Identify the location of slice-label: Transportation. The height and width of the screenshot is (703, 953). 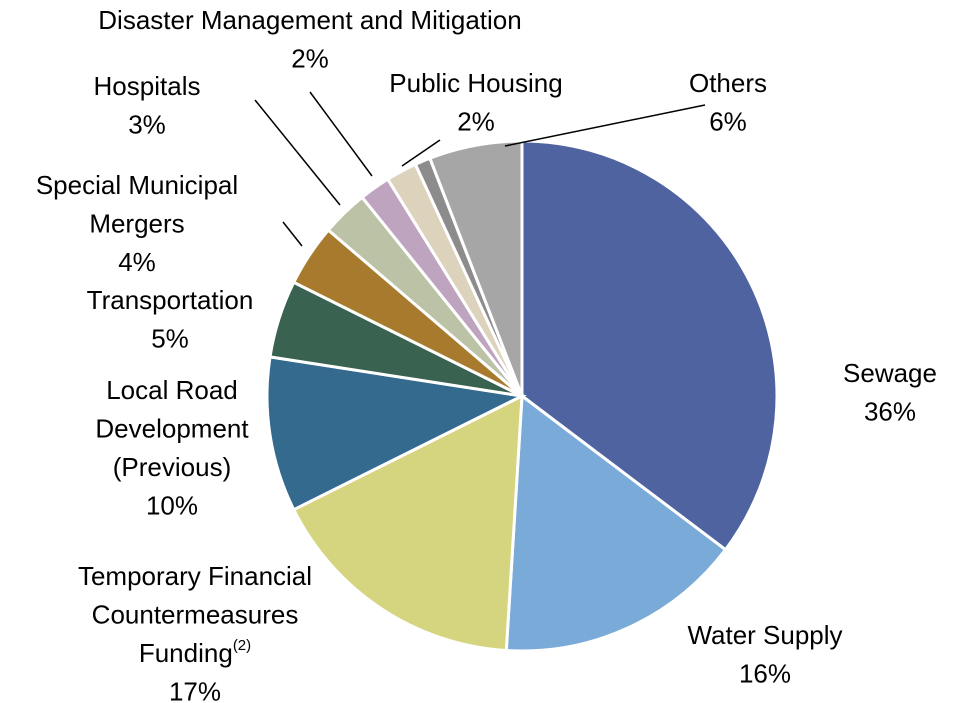
(170, 300).